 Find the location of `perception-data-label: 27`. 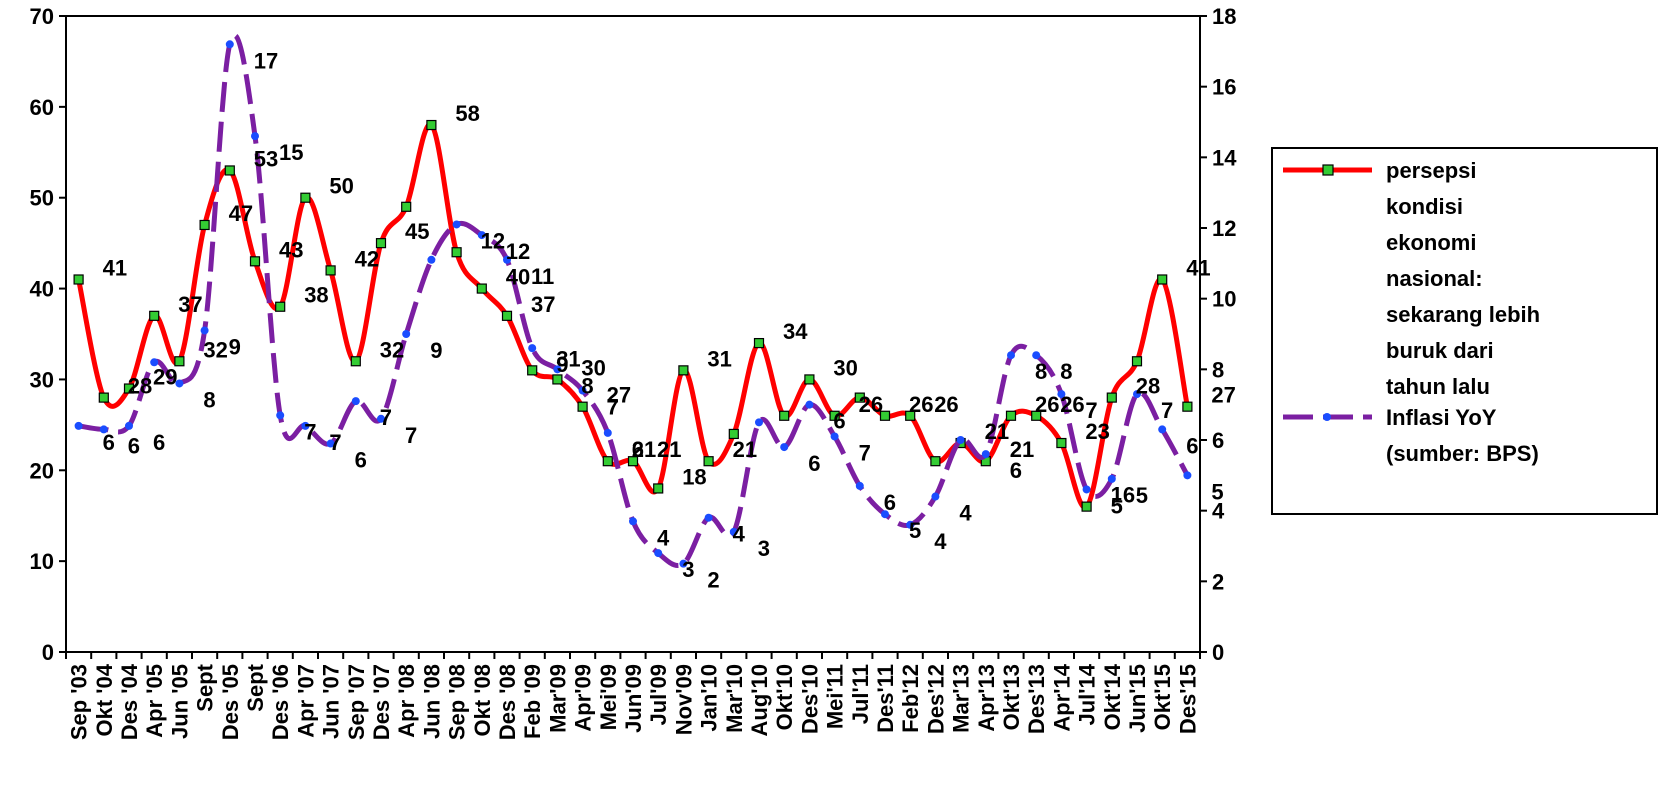

perception-data-label: 27 is located at coordinates (619, 395).